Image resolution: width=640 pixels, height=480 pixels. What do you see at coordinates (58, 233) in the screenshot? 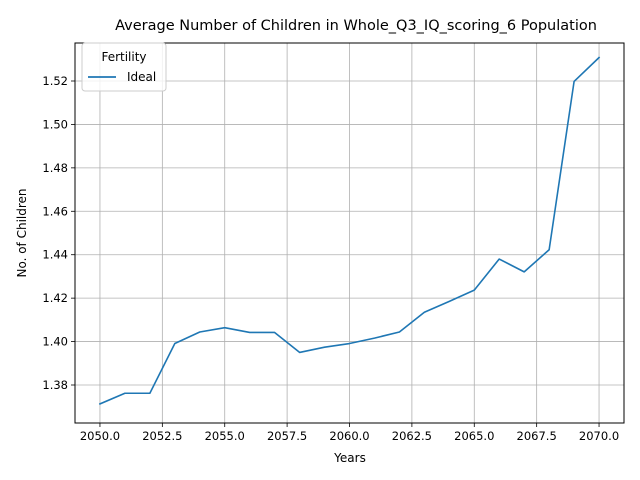
I see `y-axis-ticks: 1.38 1.40 1.42 1.44 1.46 1.48 1.50 1.52` at bounding box center [58, 233].